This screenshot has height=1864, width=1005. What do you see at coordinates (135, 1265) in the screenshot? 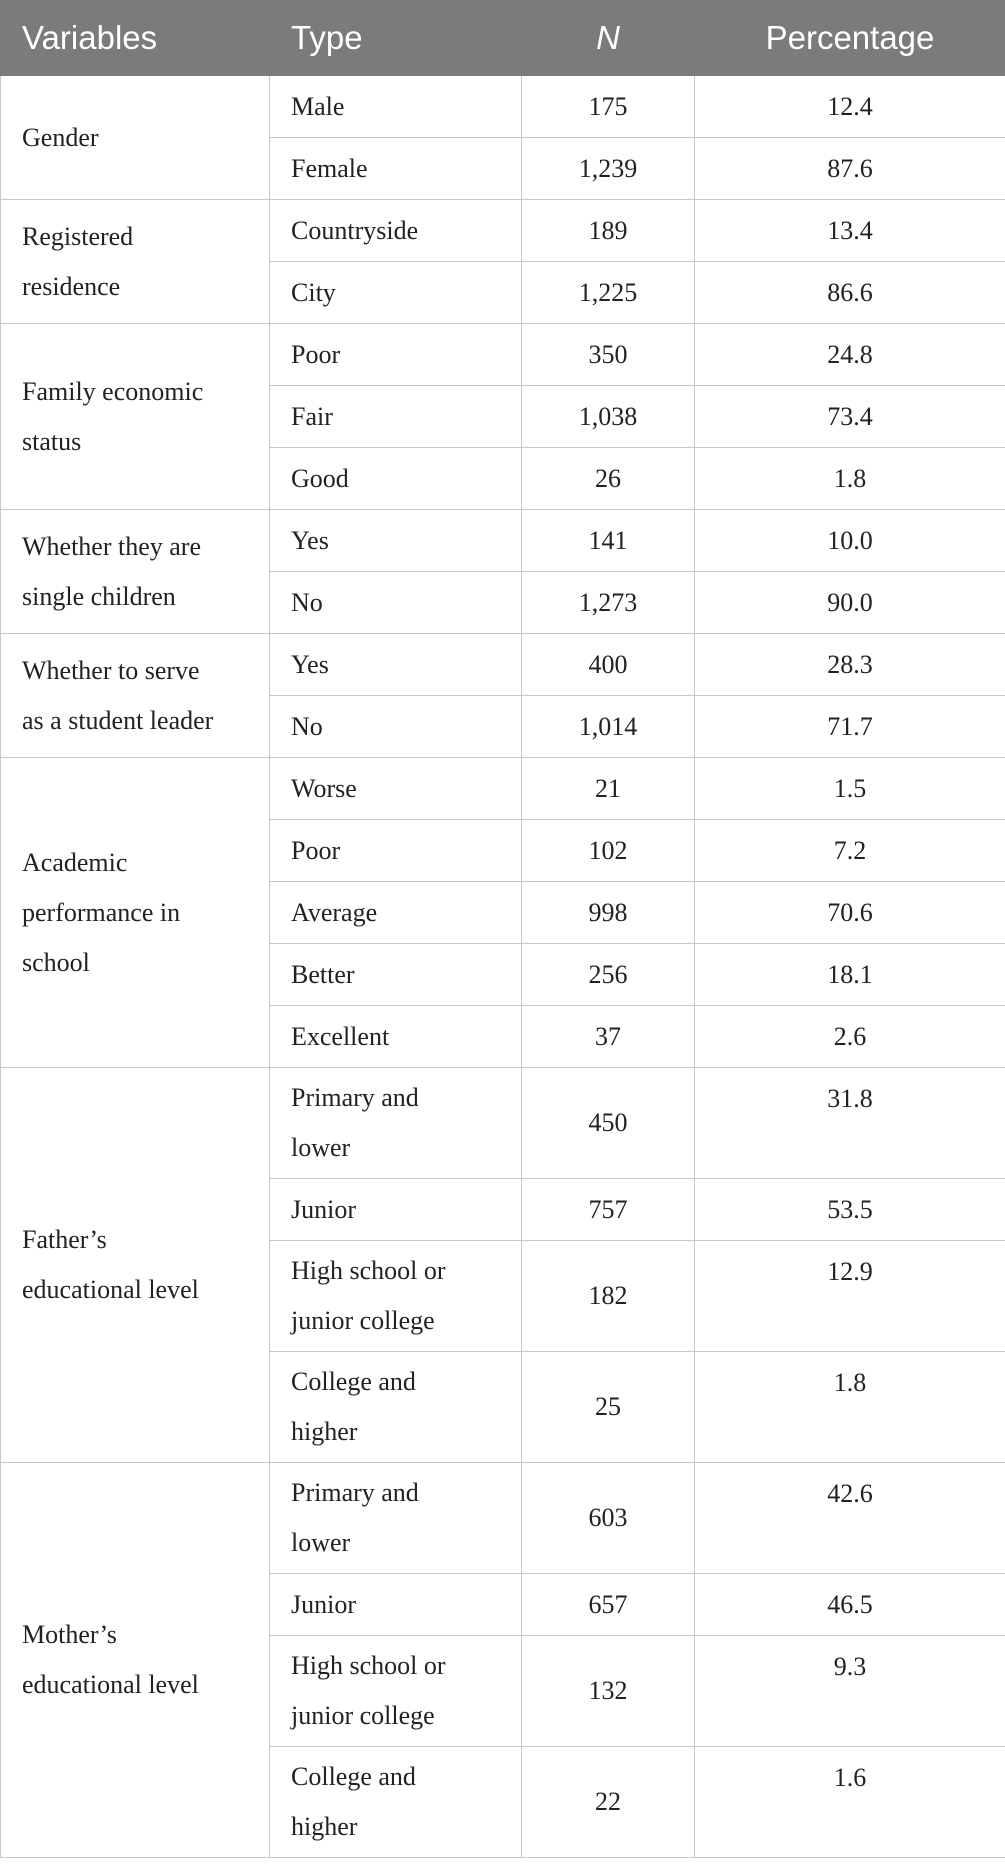
I see `variable-cell: Father’s educational level` at bounding box center [135, 1265].